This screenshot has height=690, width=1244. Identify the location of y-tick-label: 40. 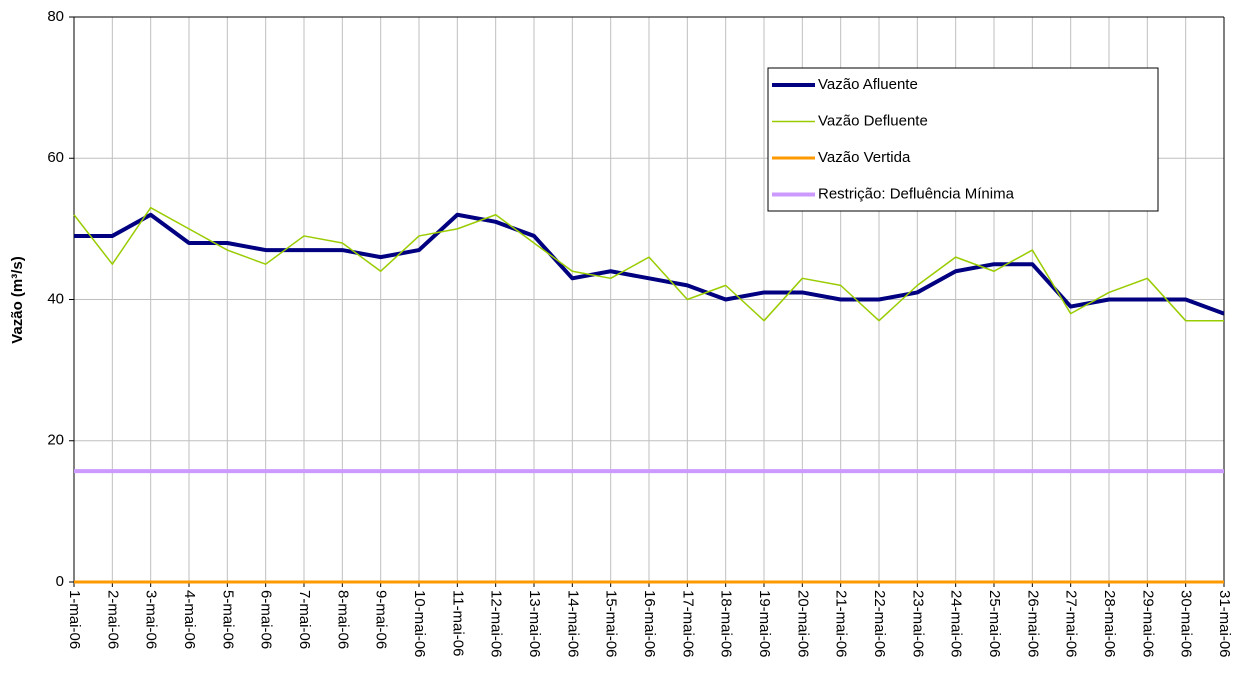
(55, 298).